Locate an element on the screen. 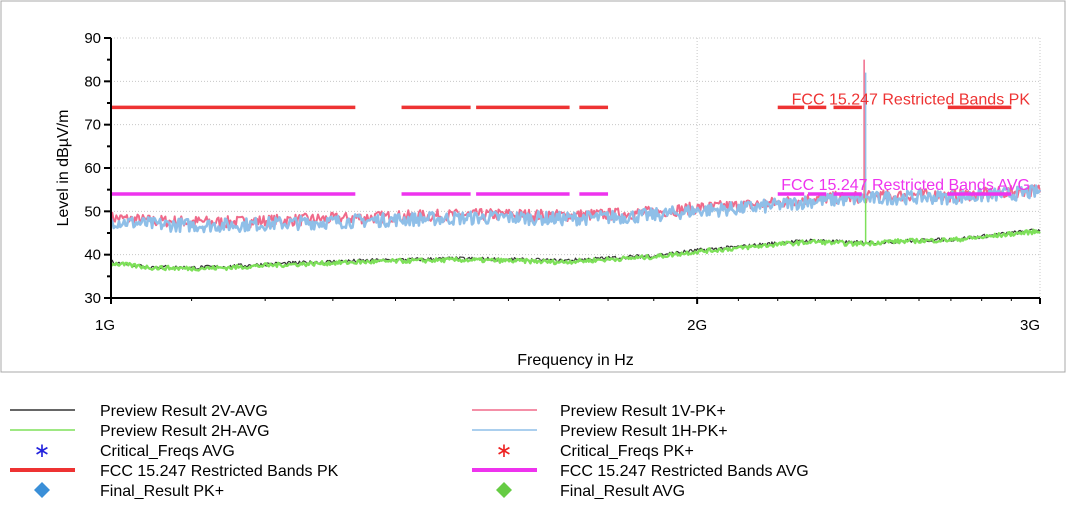  legend-label: Preview Result 2H-AVG is located at coordinates (185, 431).